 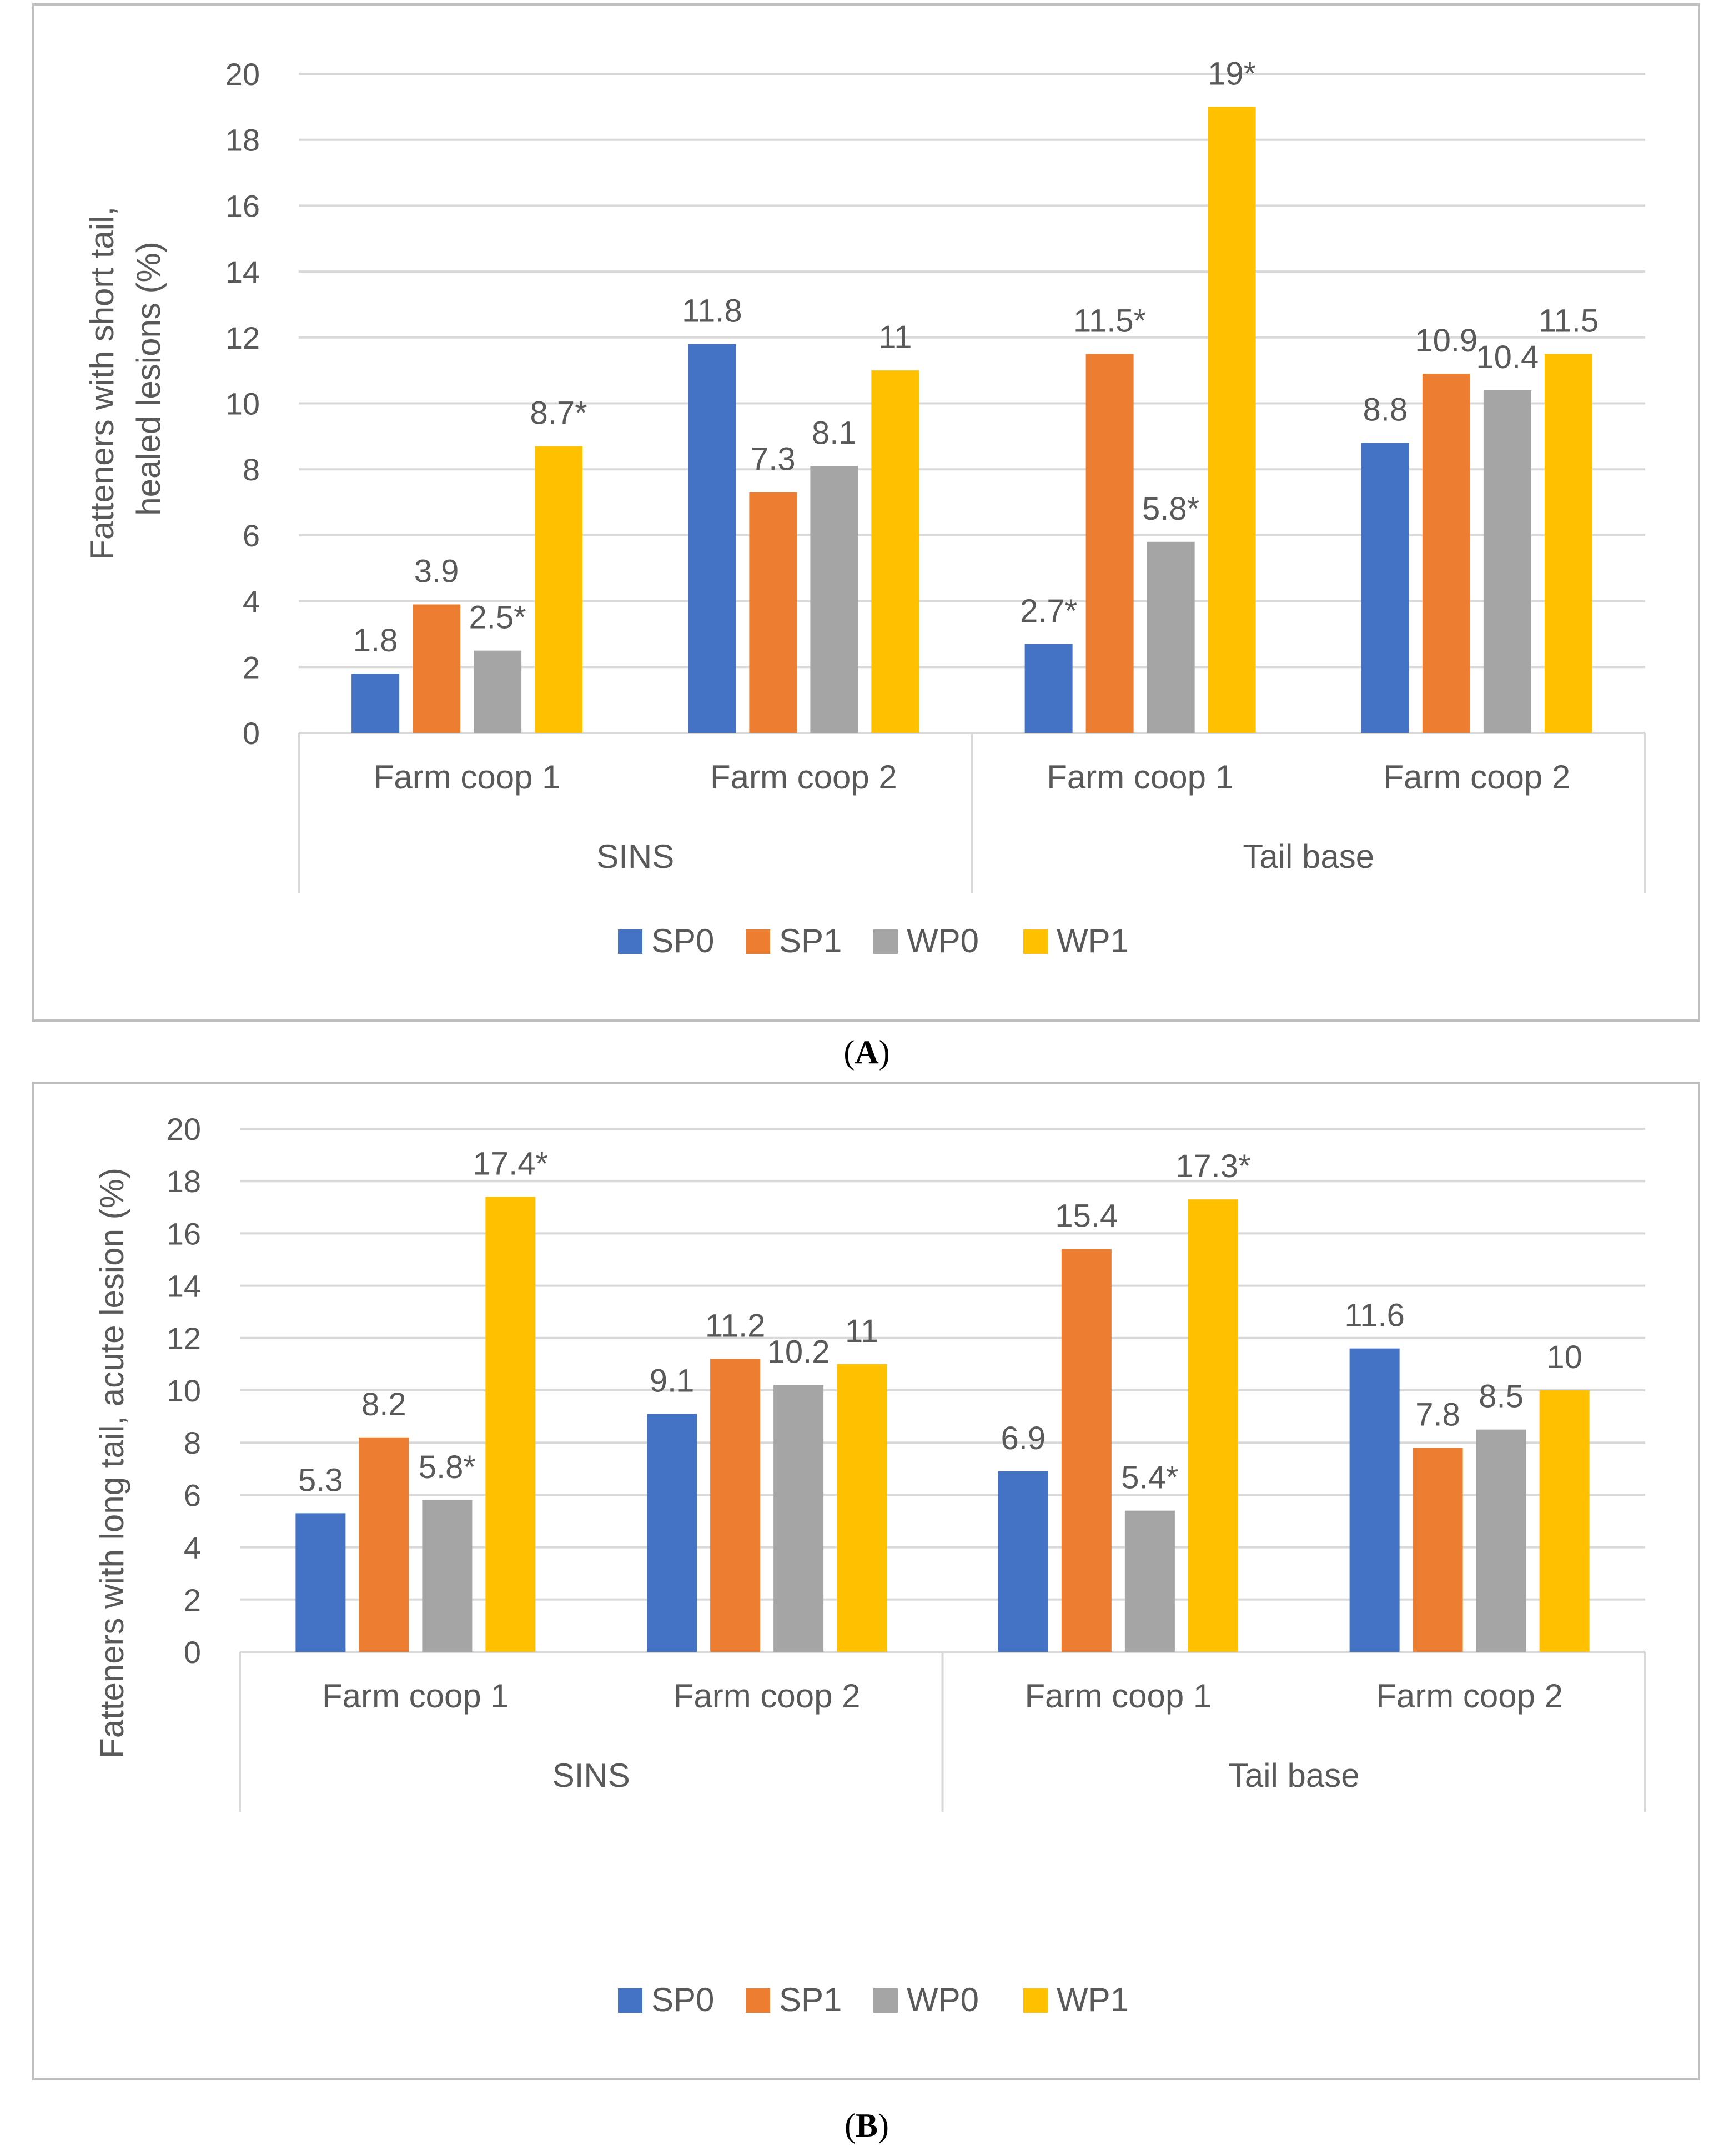 What do you see at coordinates (1446, 341) in the screenshot?
I see `data-label-sp1: 10.9` at bounding box center [1446, 341].